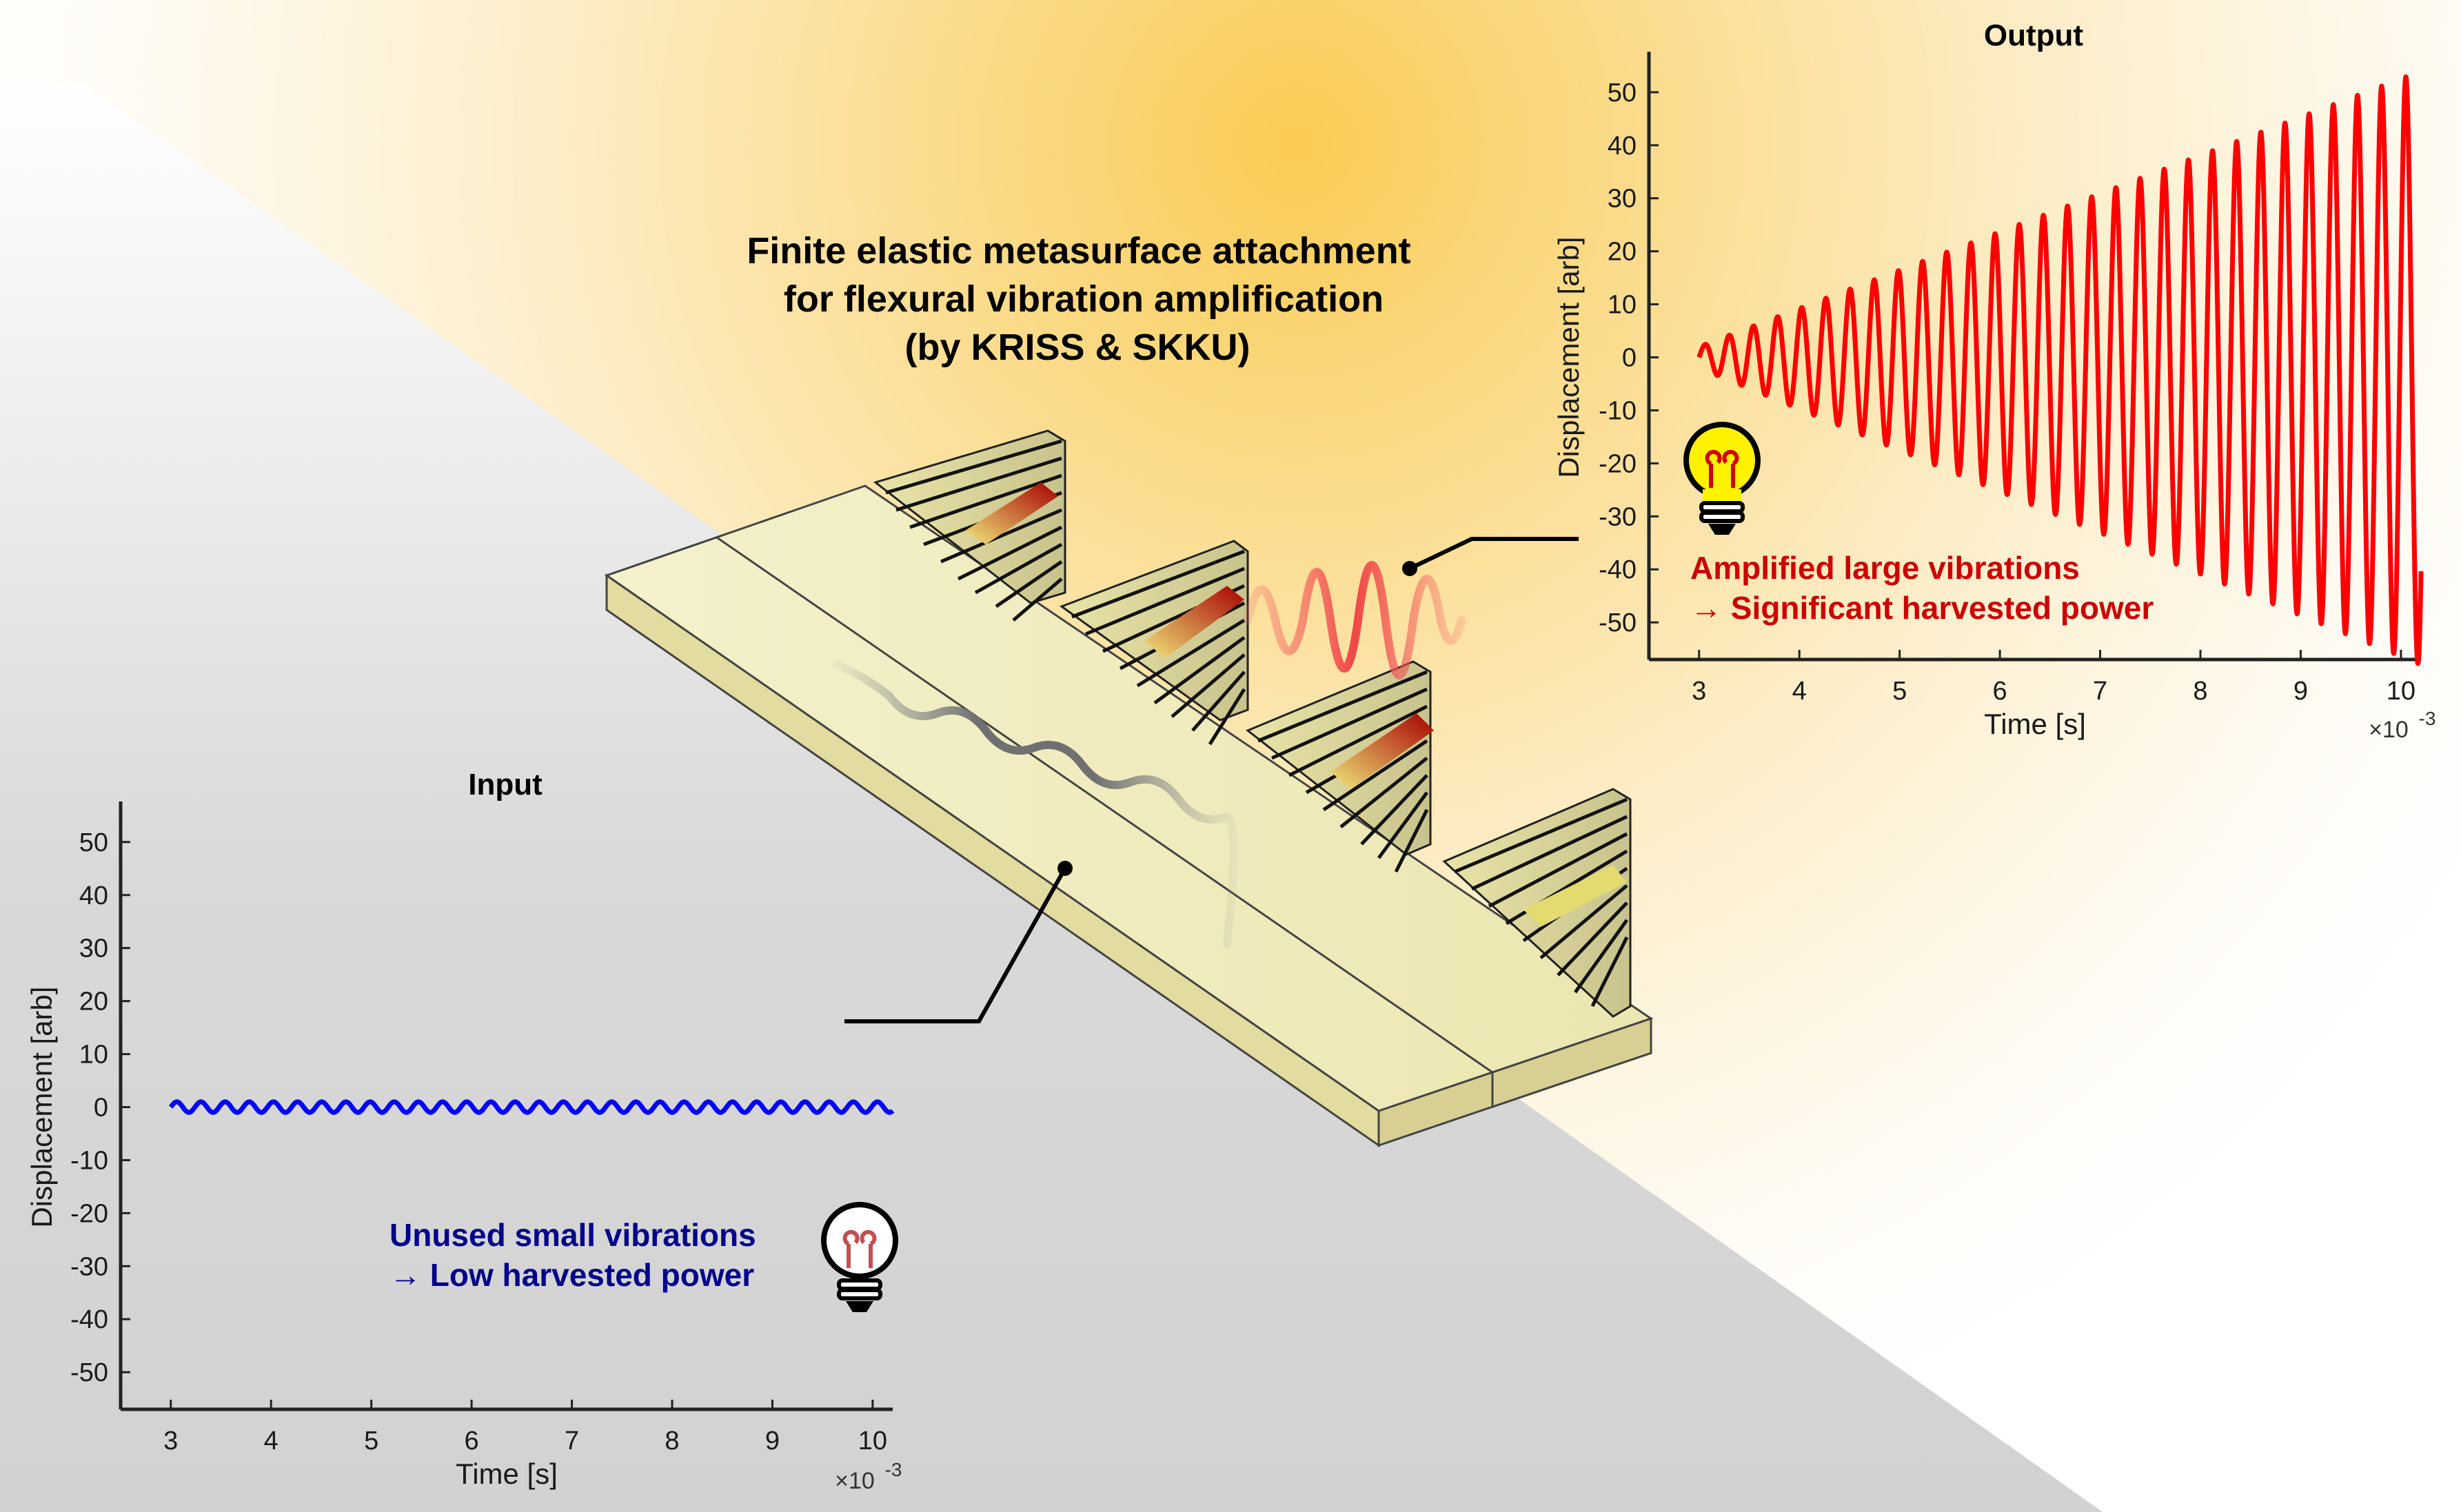 The image size is (2461, 1512). What do you see at coordinates (505, 784) in the screenshot?
I see `chart-title: Input` at bounding box center [505, 784].